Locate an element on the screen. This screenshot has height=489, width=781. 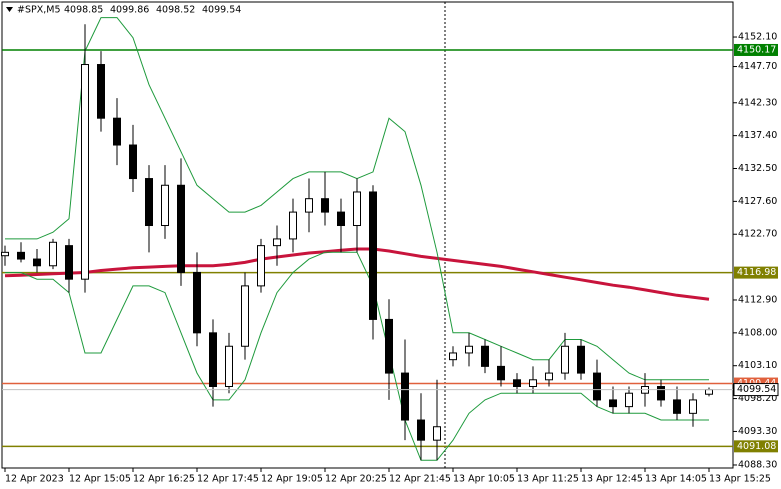
level-label: 4116.98 is located at coordinates (756, 272).